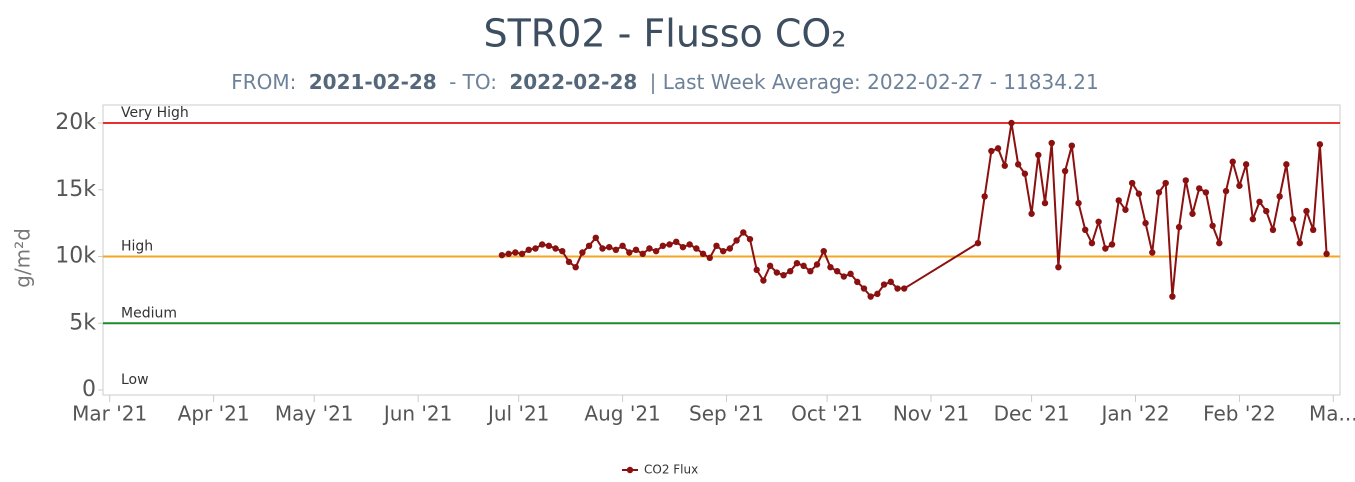 The width and height of the screenshot is (1355, 482). Describe the element at coordinates (664, 34) in the screenshot. I see `chart-title: STR02 - Flusso CO₂` at that location.